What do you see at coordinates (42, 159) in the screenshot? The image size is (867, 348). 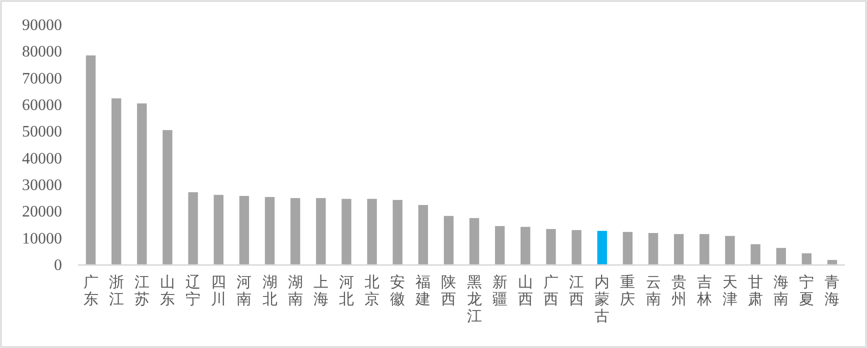 I see `y-tick-label: 40000` at bounding box center [42, 159].